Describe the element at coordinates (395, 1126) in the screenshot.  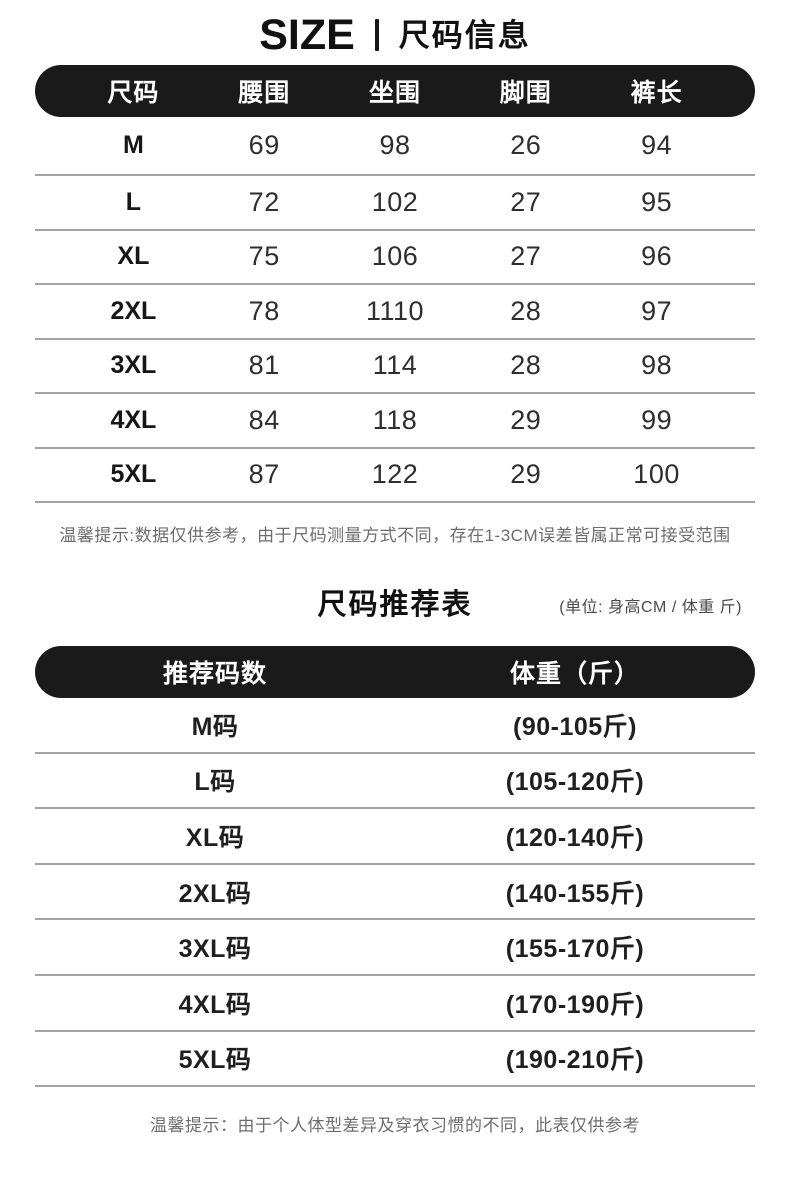
I see `recommend-table-note: 温馨提示：由于个人体型差异及穿衣习惯的不同，此表仅供参考` at that location.